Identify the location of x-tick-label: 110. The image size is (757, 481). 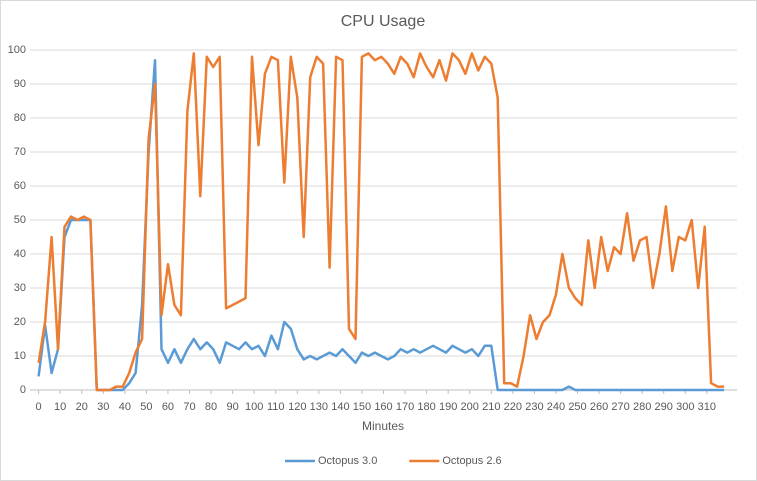
(276, 407).